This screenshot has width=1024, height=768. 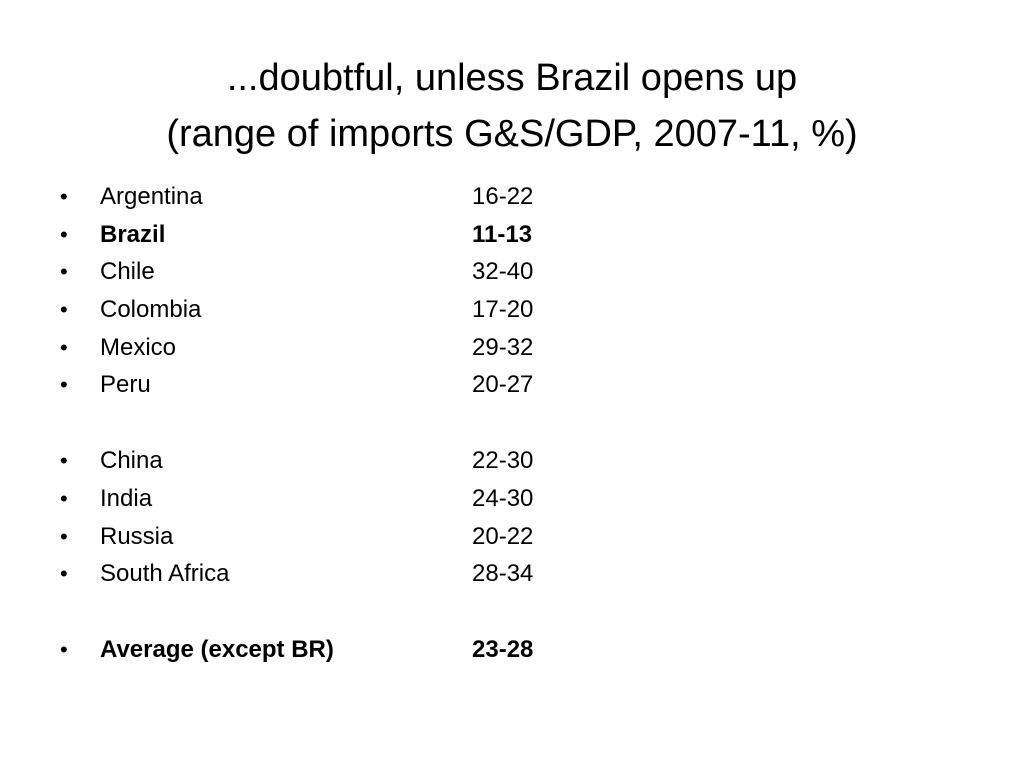 I want to click on country-label: Colombia, so click(x=151, y=310).